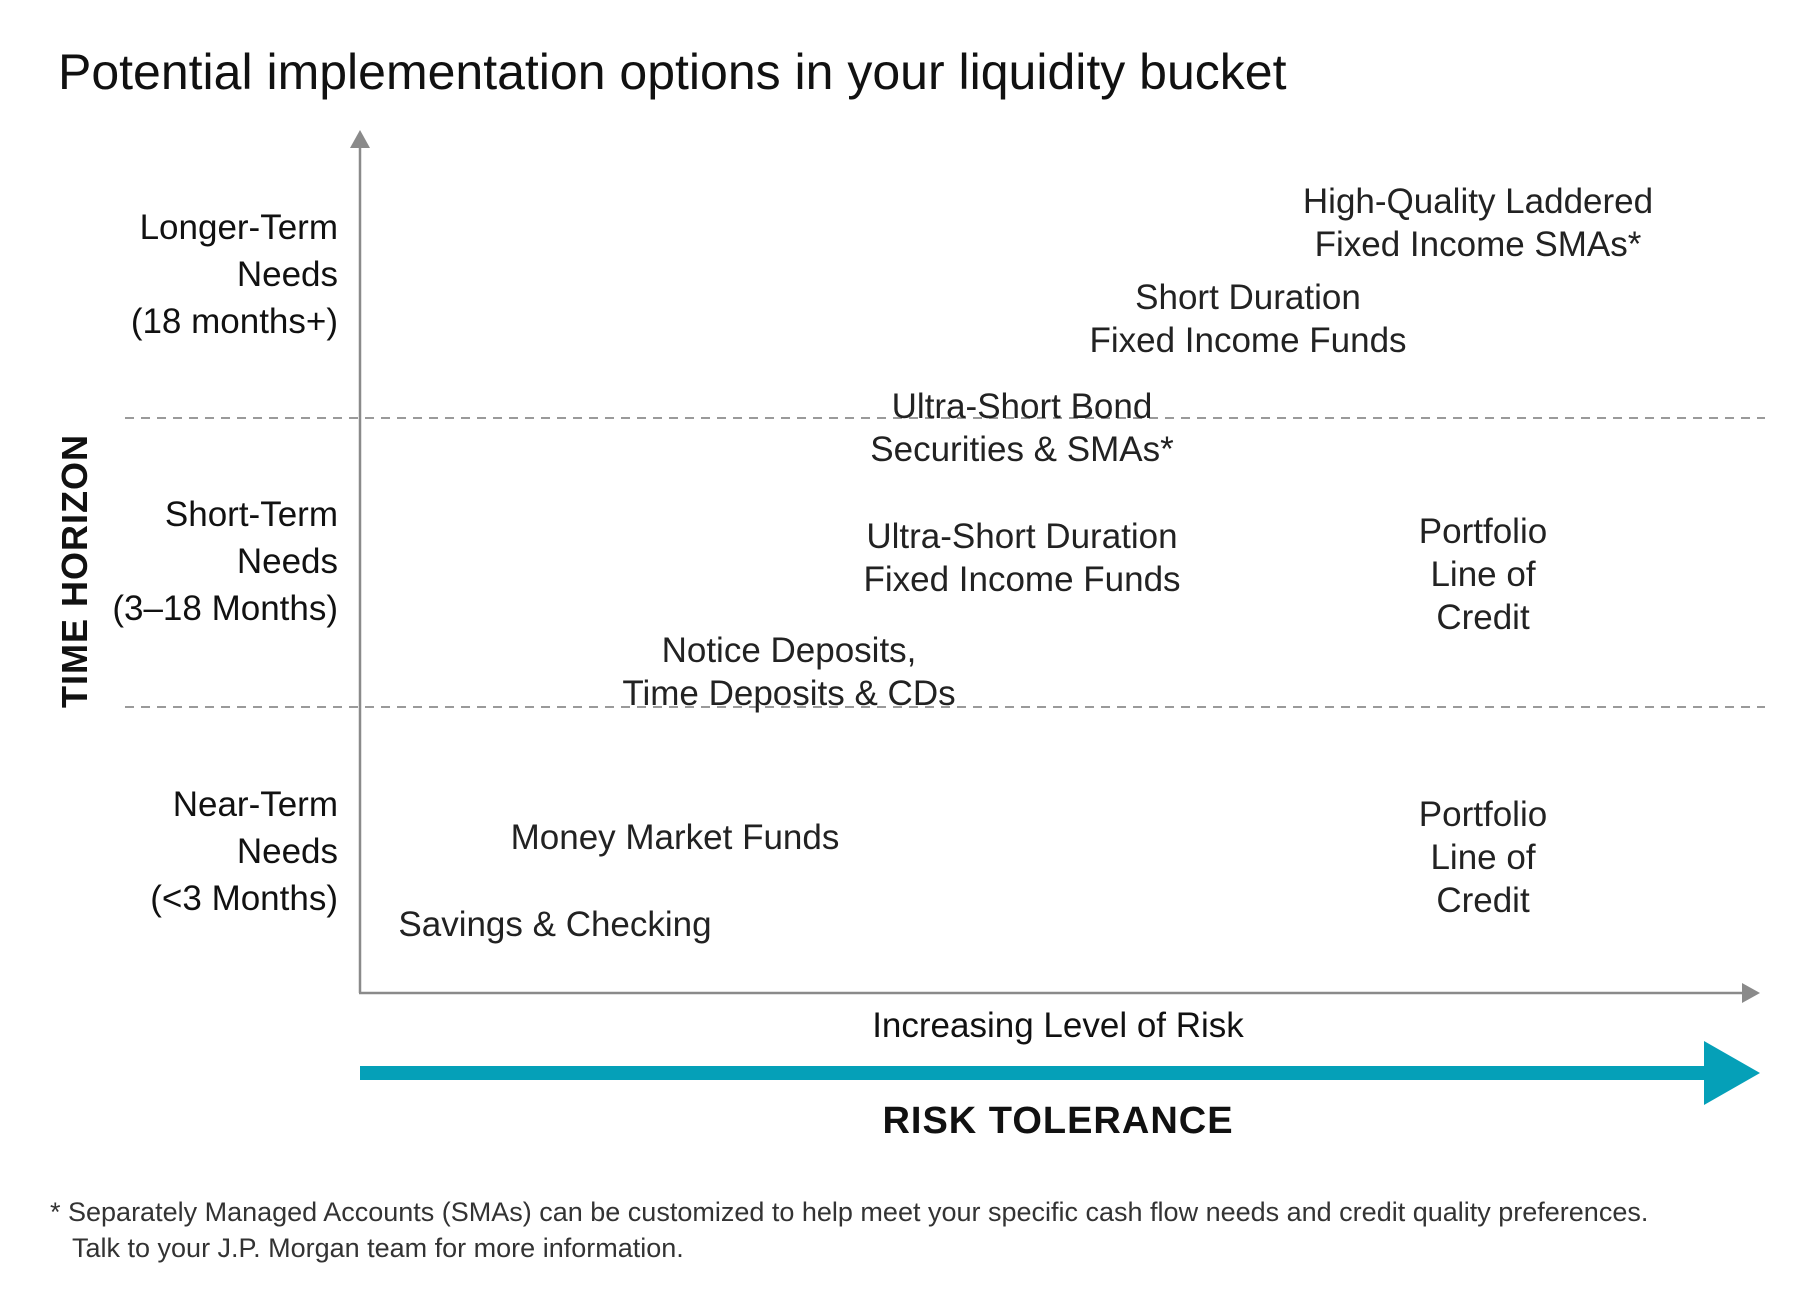 This screenshot has width=1800, height=1300. I want to click on row-label-line: (18 months+), so click(234, 321).